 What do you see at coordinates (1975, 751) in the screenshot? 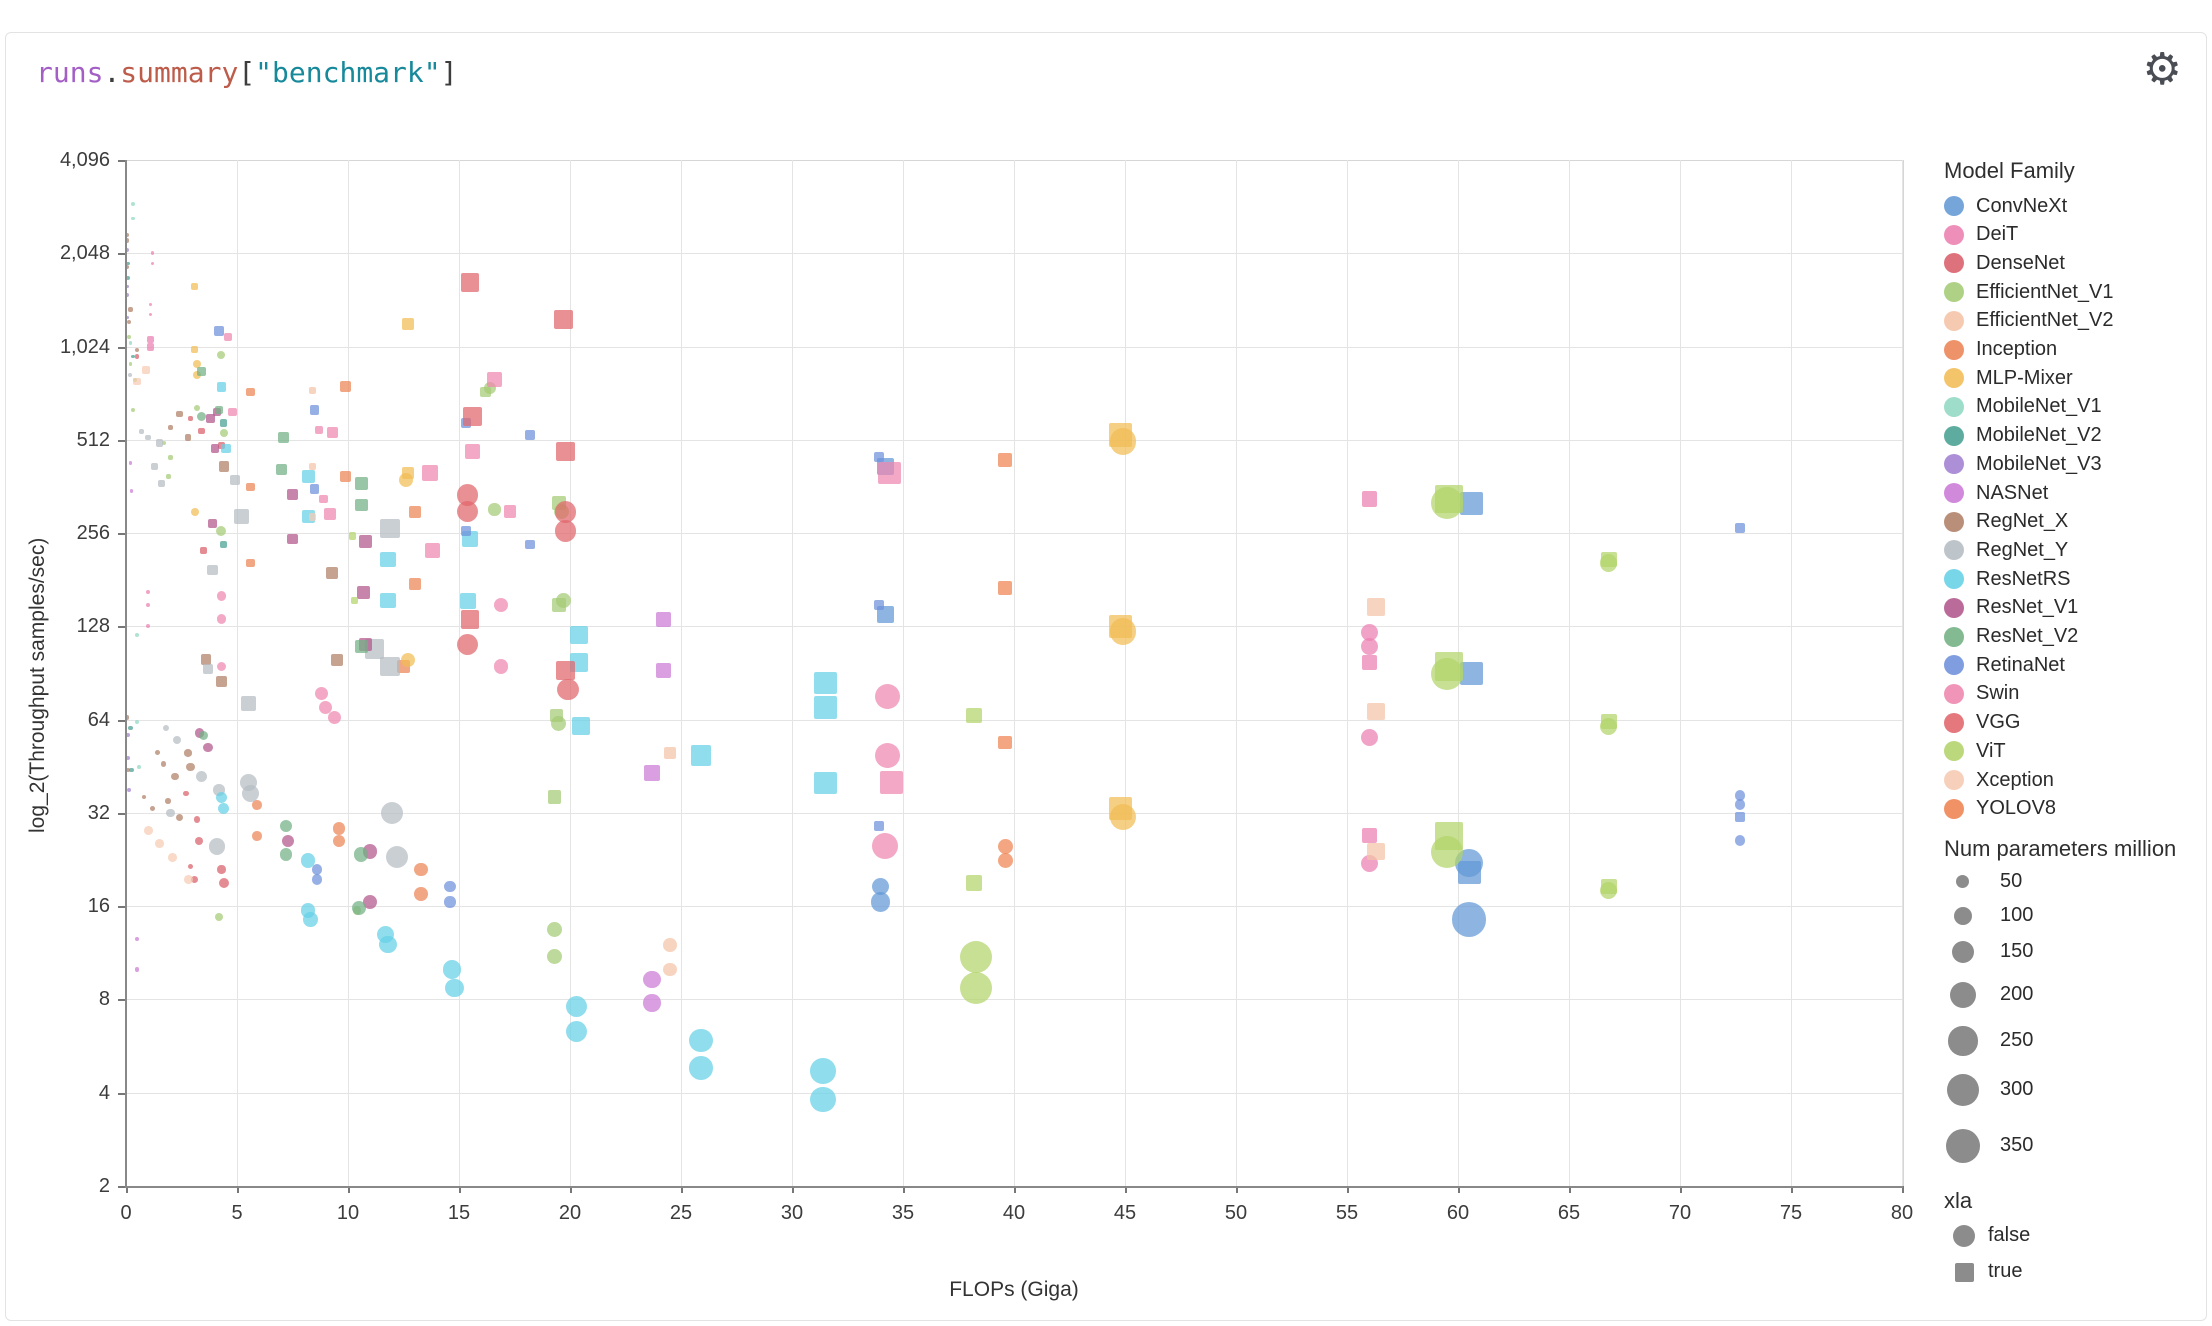
I see `legend-item-vit: ViT` at bounding box center [1975, 751].